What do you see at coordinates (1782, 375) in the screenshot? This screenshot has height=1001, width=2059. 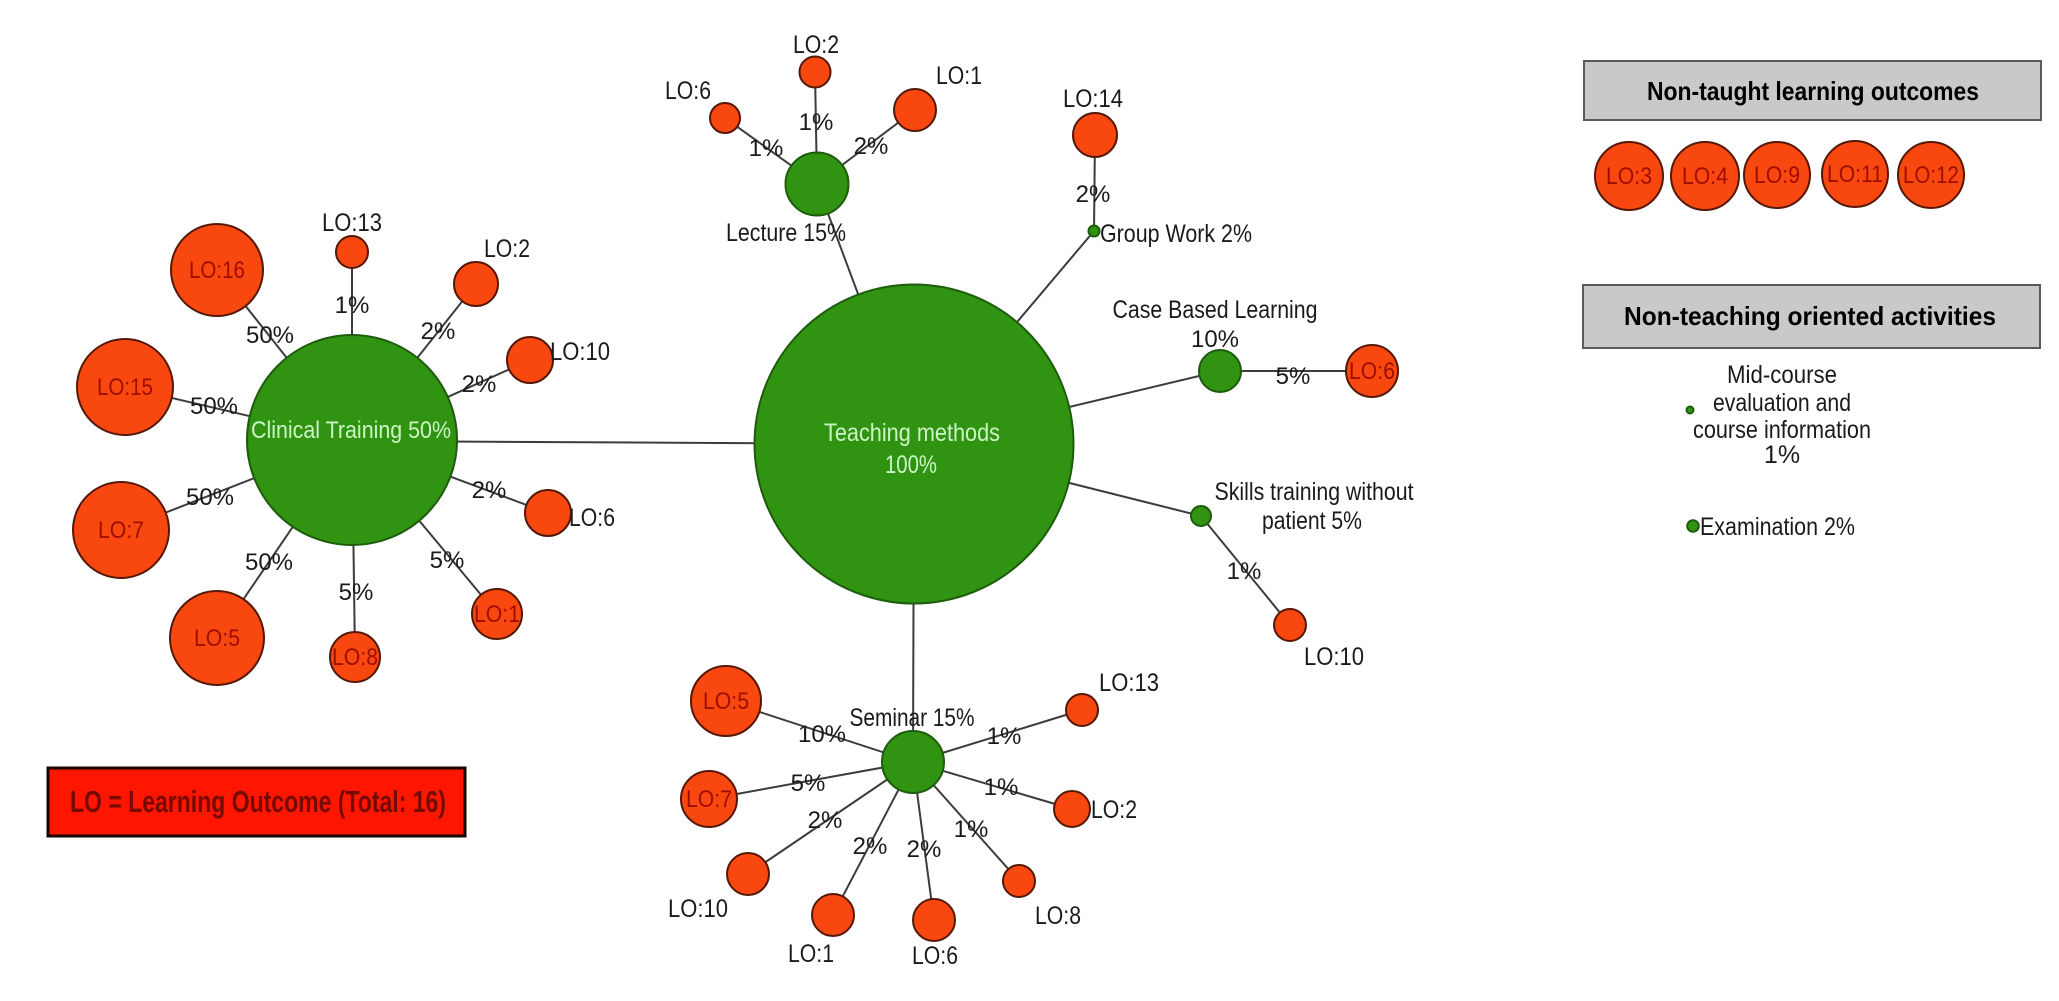 I see `svg-text: Mid-course` at bounding box center [1782, 375].